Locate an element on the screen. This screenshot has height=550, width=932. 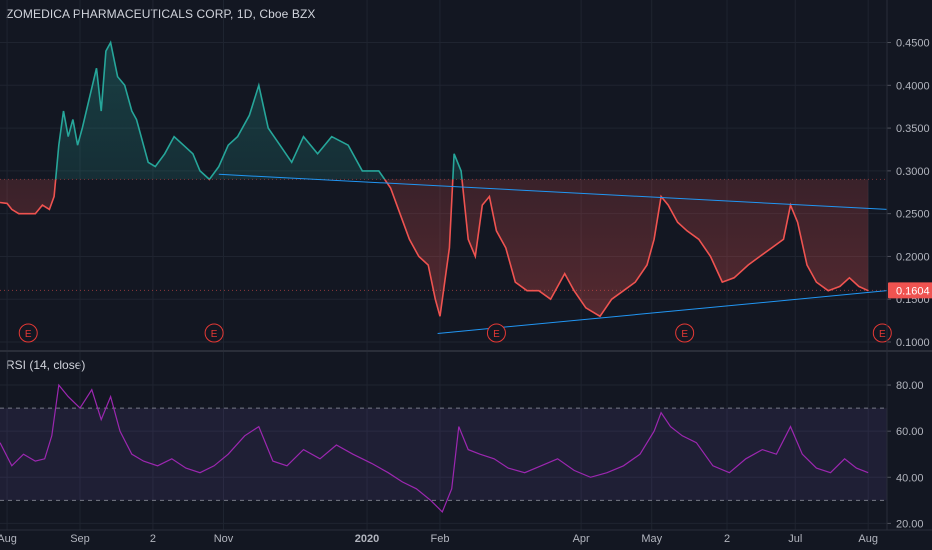
price-tick-label: 0.3000 is located at coordinates (913, 172).